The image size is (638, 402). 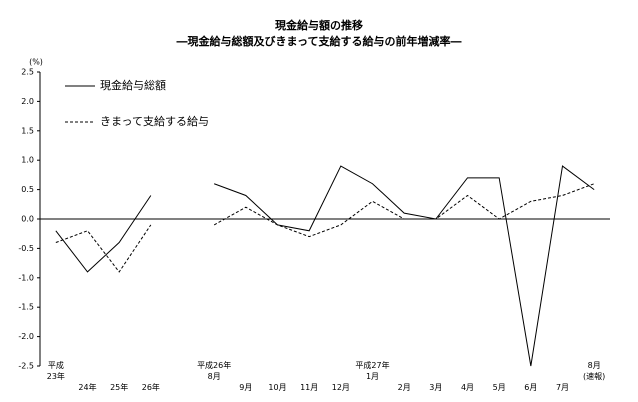 What do you see at coordinates (435, 387) in the screenshot?
I see `x-tick-label: 3月` at bounding box center [435, 387].